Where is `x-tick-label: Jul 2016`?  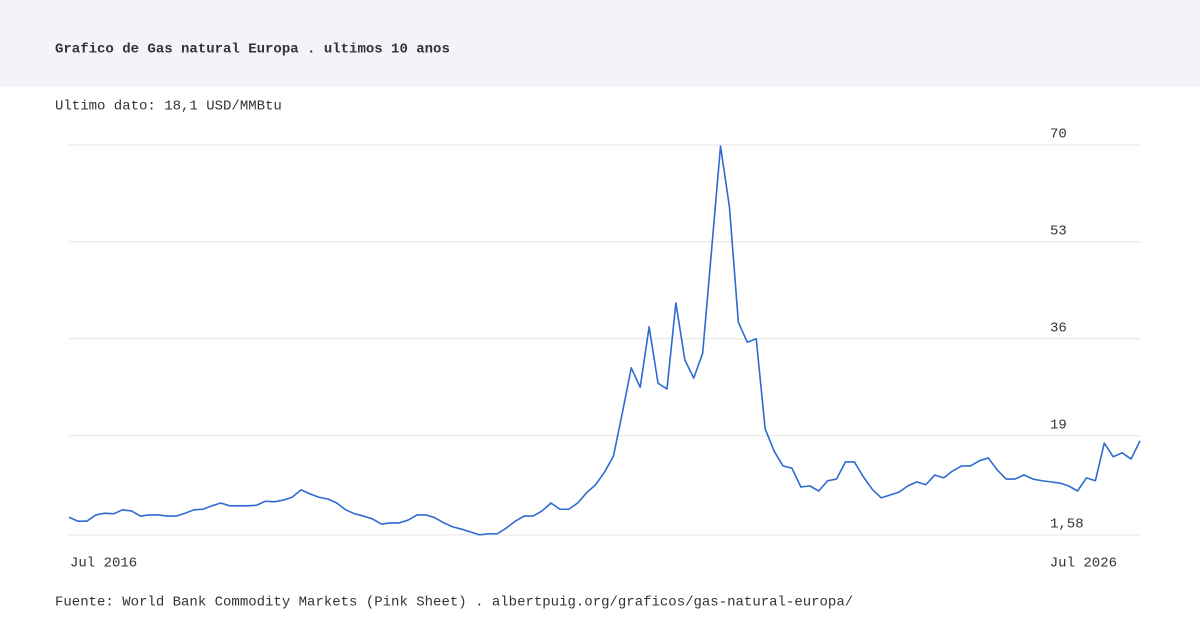 x-tick-label: Jul 2016 is located at coordinates (103, 564).